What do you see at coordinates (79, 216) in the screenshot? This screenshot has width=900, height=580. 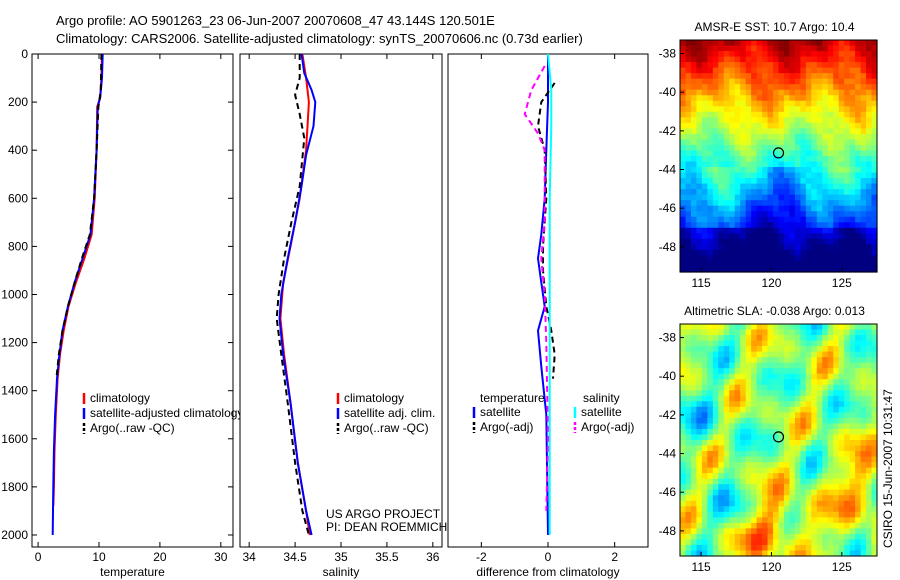 I see `series-line` at bounding box center [79, 216].